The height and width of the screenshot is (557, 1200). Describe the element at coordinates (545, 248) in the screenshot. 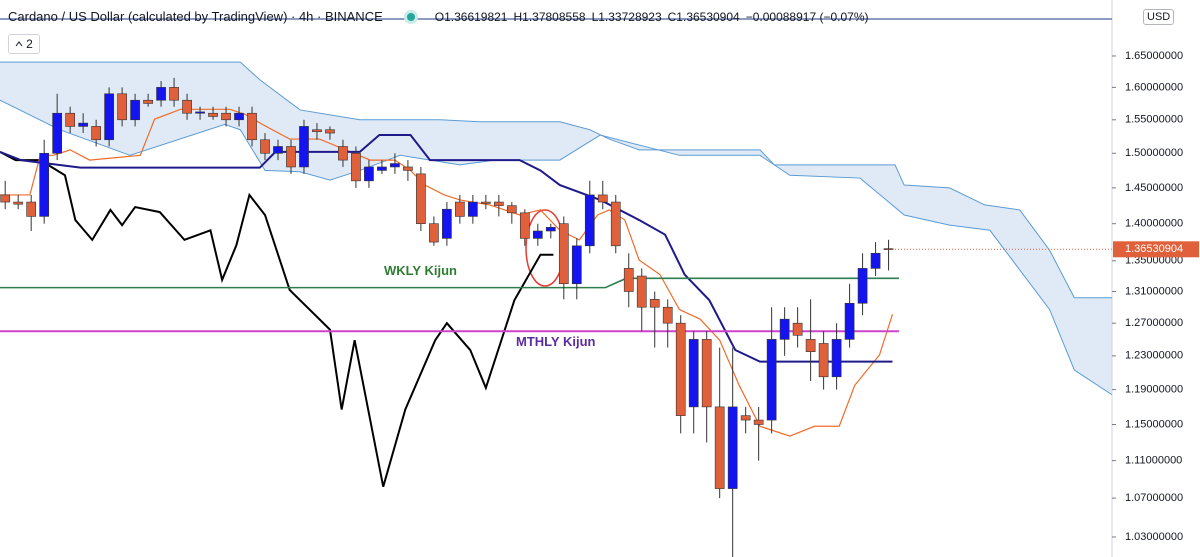

I see `highlight-circle` at that location.